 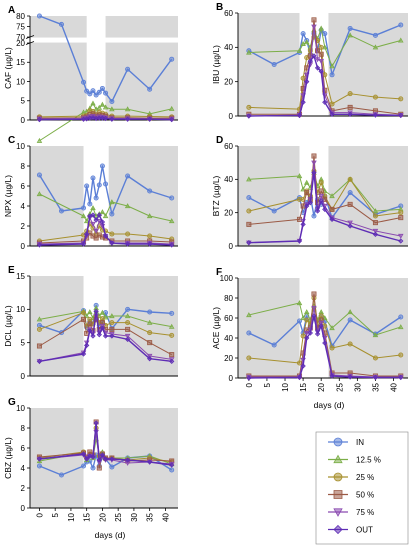 I want to click on x-tick-label: 5, so click(x=267, y=384).